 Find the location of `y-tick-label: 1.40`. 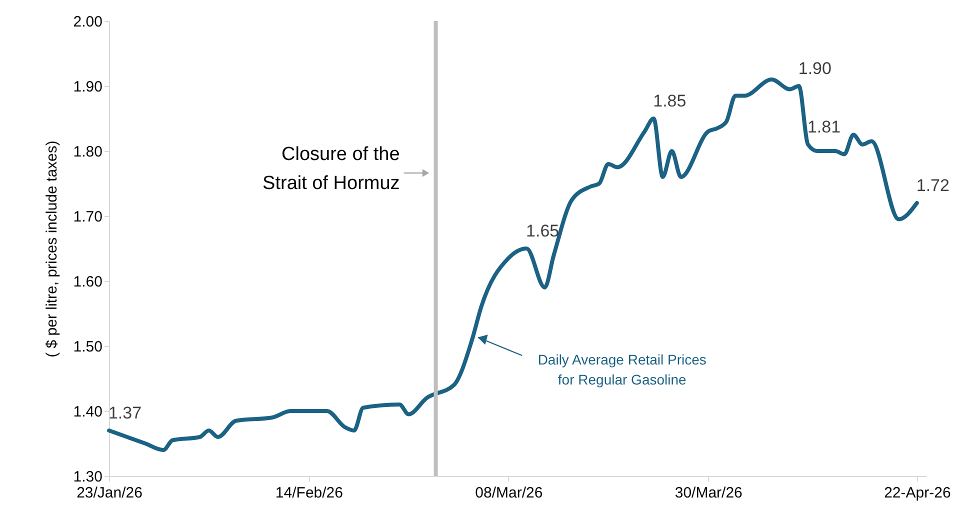

y-tick-label: 1.40 is located at coordinates (87, 412).